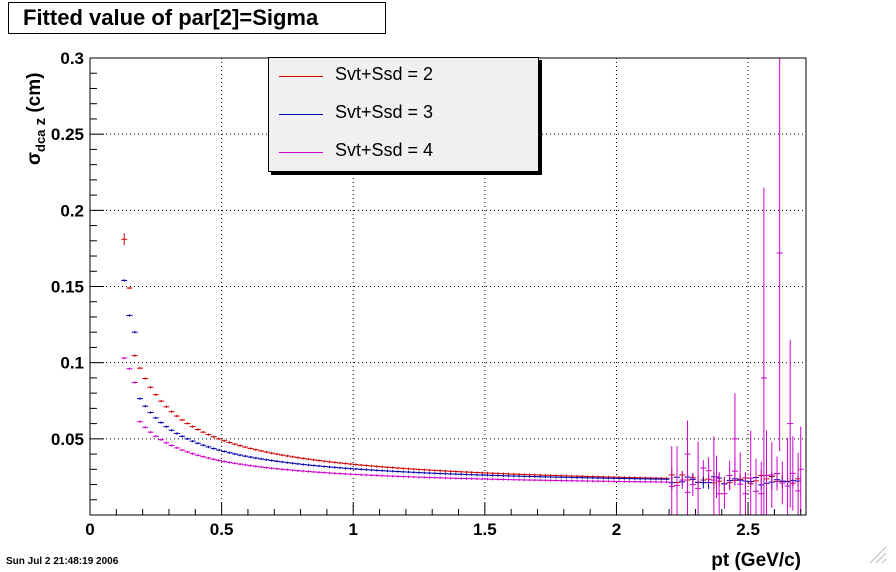 Image resolution: width=896 pixels, height=572 pixels. I want to click on y-tick-label: 0.3, so click(72, 58).